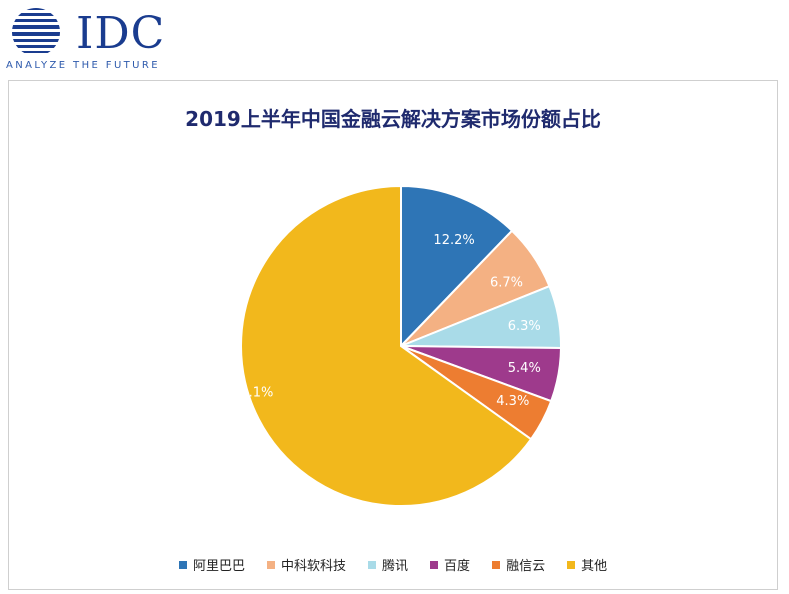 The width and height of the screenshot is (789, 594). Describe the element at coordinates (83, 65) in the screenshot. I see `brand-tagline: ANALYZE THE FUTURE` at that location.